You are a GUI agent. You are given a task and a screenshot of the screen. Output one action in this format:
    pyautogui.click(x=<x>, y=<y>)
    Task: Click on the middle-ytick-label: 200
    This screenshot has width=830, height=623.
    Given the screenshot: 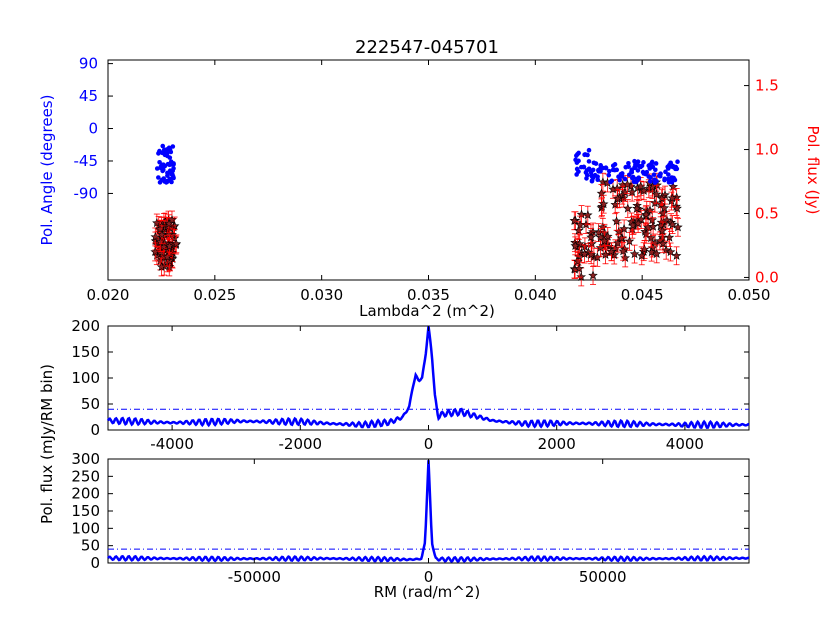 What is the action you would take?
    pyautogui.click(x=85, y=326)
    